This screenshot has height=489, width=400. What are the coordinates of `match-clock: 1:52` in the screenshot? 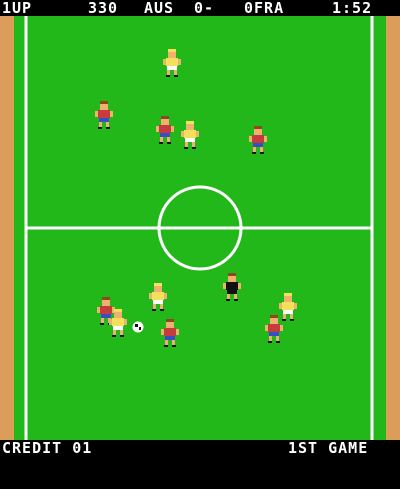 It's located at (352, 8).